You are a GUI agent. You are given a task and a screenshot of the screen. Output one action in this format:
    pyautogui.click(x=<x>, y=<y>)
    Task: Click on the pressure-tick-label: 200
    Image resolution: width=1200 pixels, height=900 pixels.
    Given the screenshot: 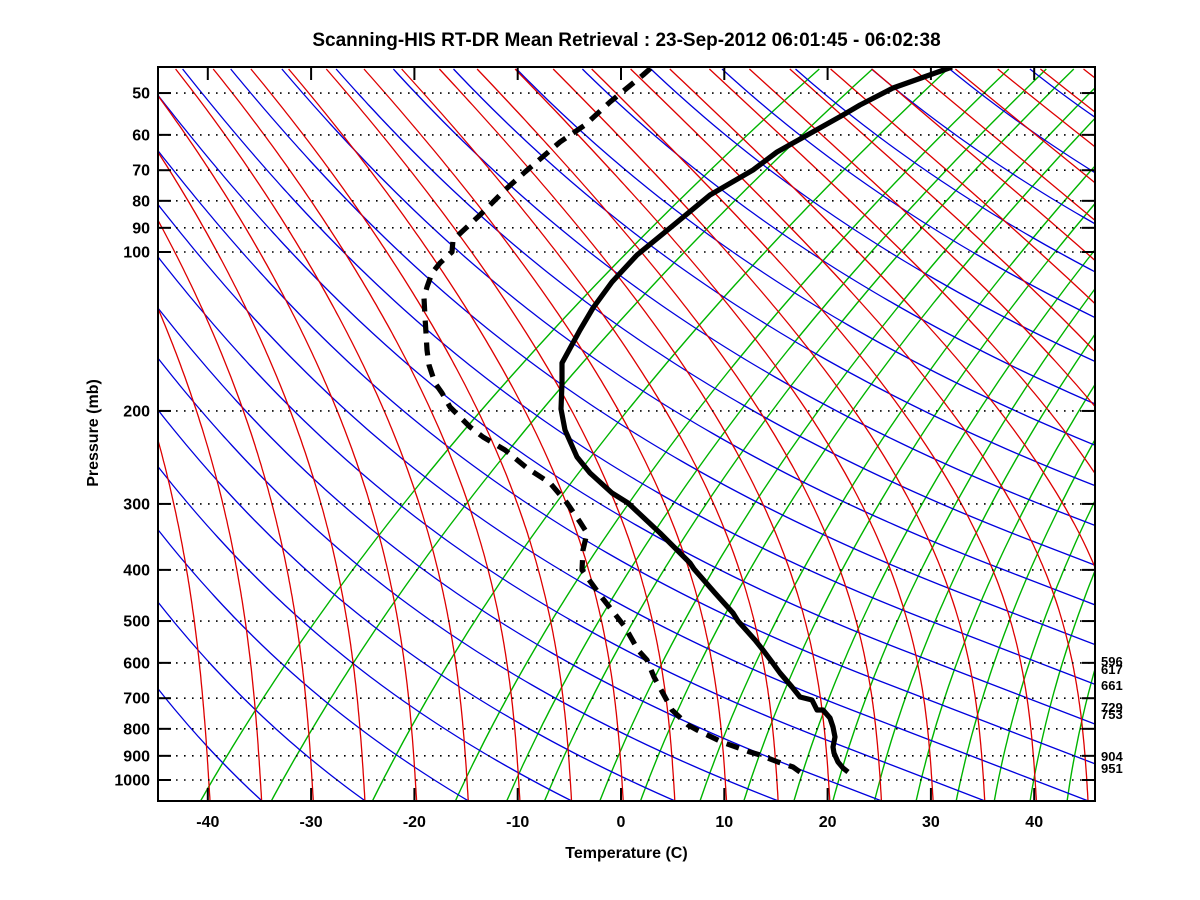 What is the action you would take?
    pyautogui.click(x=136, y=411)
    